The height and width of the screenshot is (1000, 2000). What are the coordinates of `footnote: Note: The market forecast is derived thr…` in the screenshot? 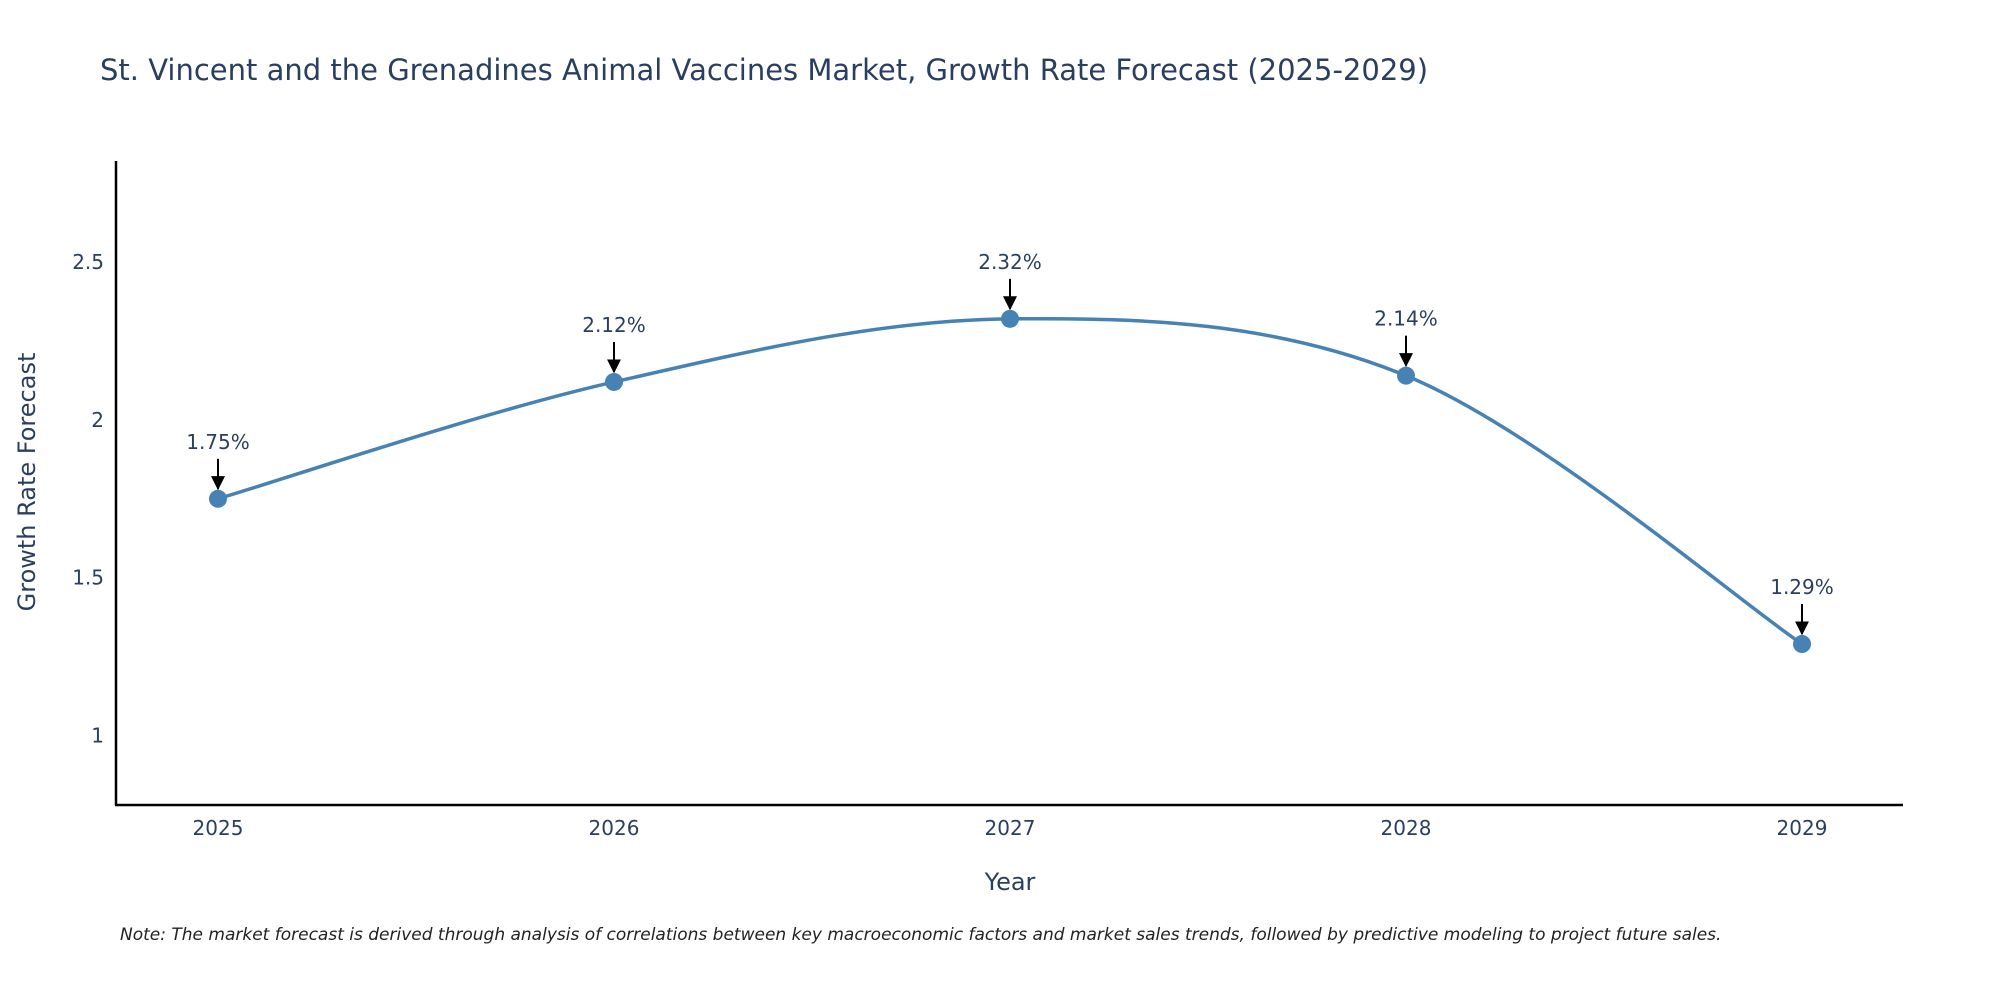 It's located at (920, 935).